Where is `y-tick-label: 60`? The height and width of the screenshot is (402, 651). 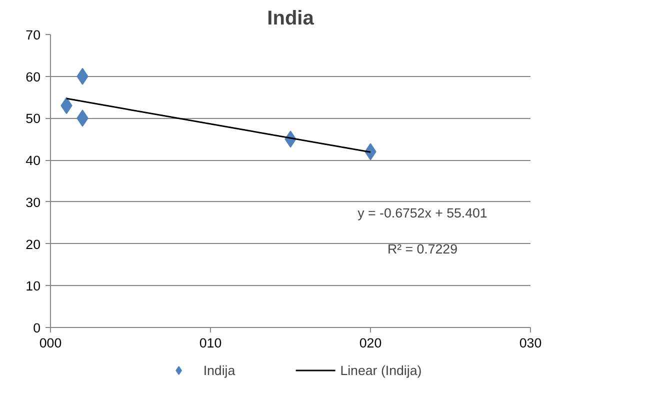
y-tick-label: 60 is located at coordinates (33, 76).